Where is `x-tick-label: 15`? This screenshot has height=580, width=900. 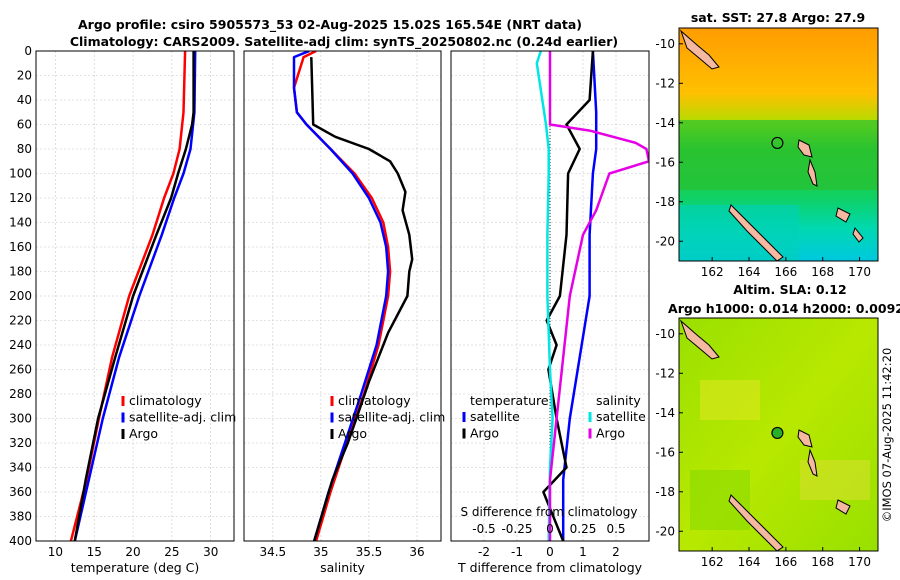 x-tick-label: 15 is located at coordinates (94, 552).